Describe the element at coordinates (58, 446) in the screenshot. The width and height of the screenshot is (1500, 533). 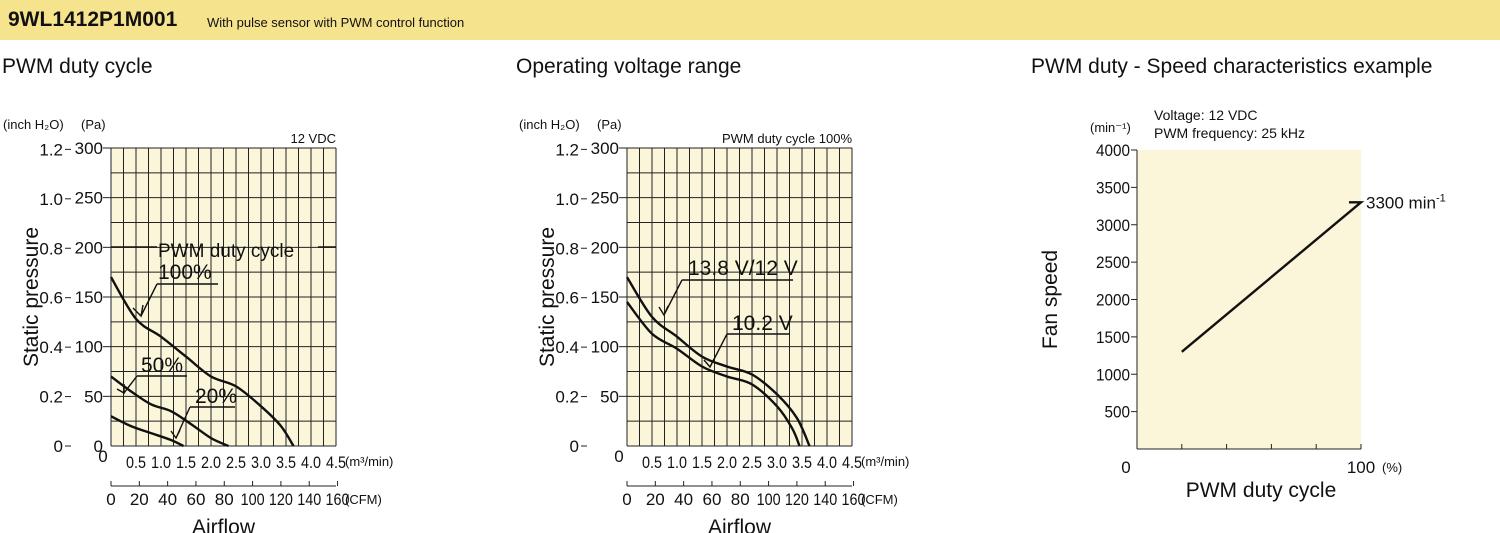
I see `chart1-y2tick-label: 0` at that location.